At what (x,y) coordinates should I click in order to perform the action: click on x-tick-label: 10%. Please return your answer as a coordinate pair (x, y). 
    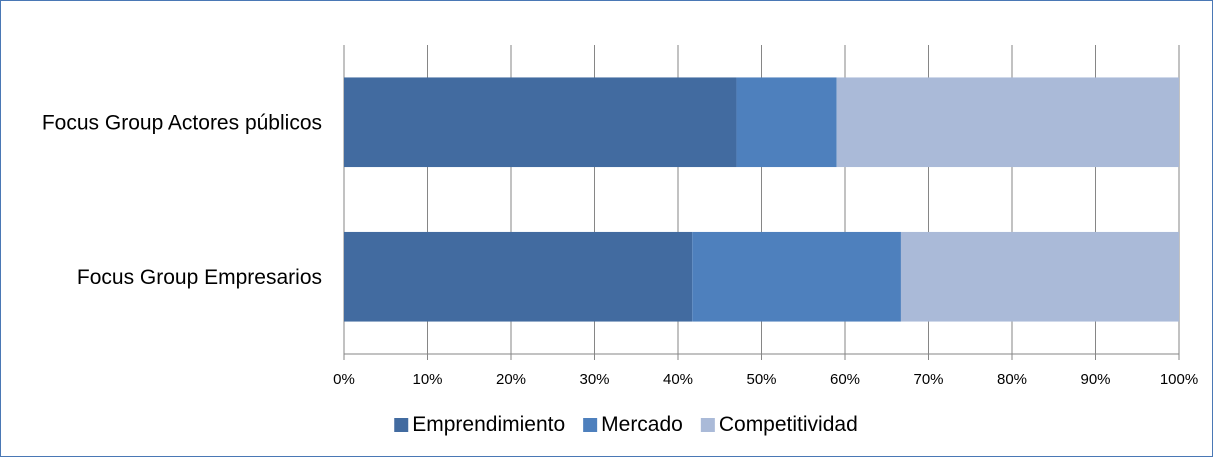
    Looking at the image, I should click on (427, 379).